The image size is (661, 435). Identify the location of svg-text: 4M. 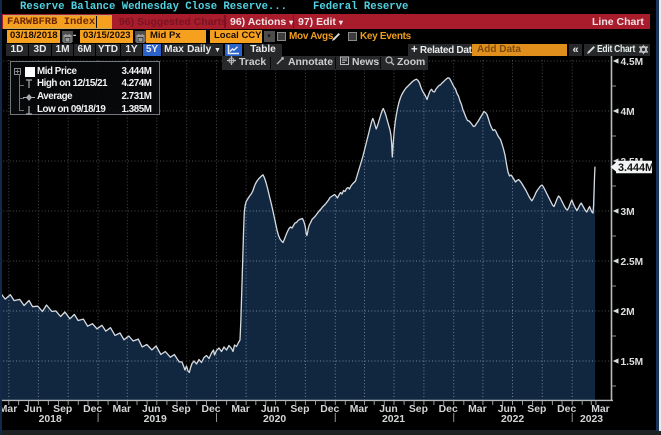
(628, 112).